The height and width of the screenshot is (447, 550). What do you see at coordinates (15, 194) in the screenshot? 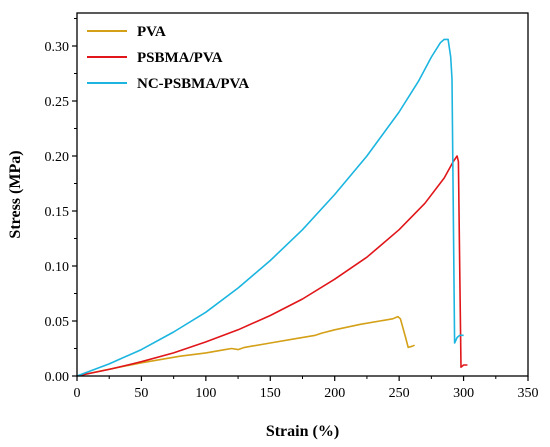
I see `y-axis-title: Stress (MPa)` at bounding box center [15, 194].